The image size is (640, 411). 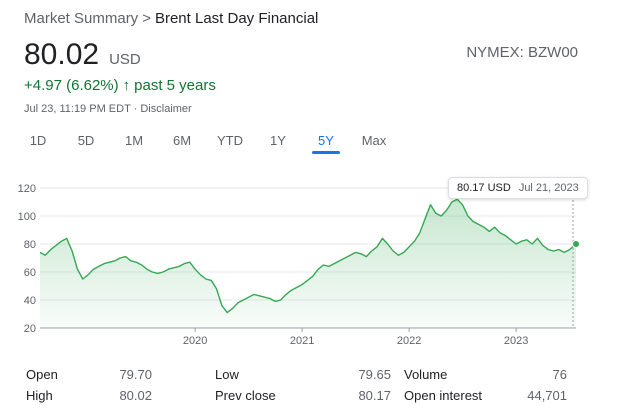 I want to click on price-change: +4.97 (6.62%) ↑ past 5 years, so click(x=120, y=85).